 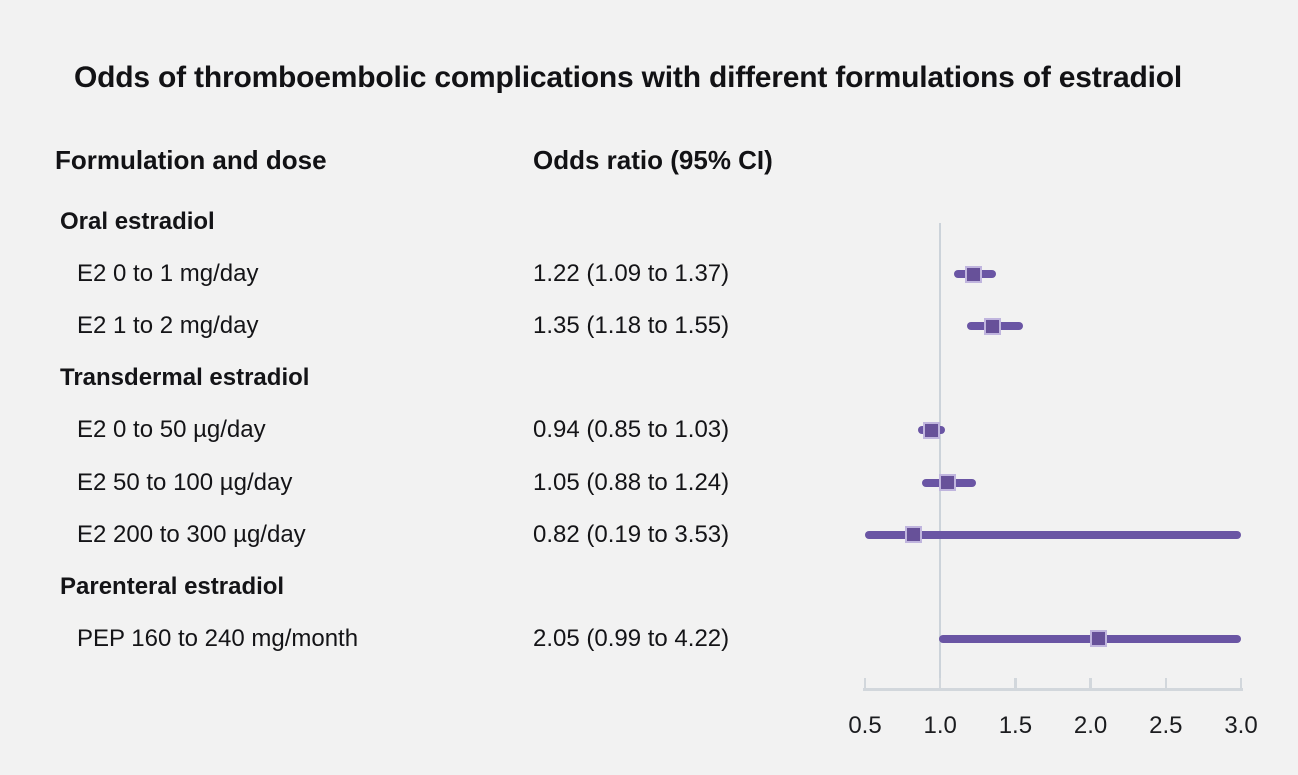 What do you see at coordinates (1053, 534) in the screenshot?
I see `confidence-interval-line` at bounding box center [1053, 534].